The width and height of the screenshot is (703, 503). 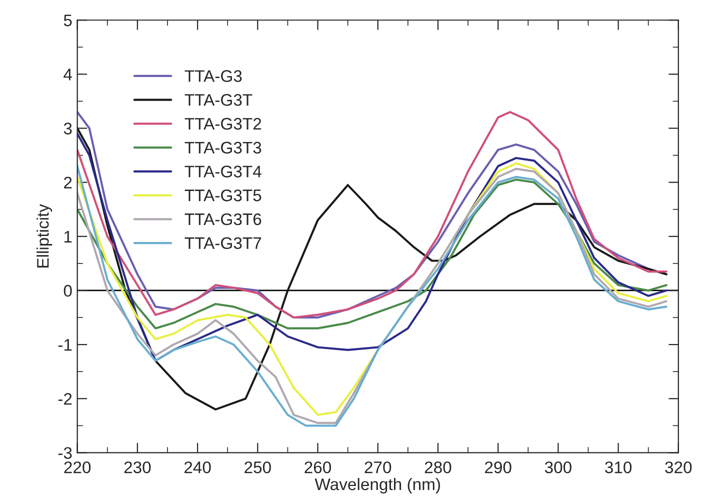 I want to click on x-tick-label: 240, so click(x=197, y=467).